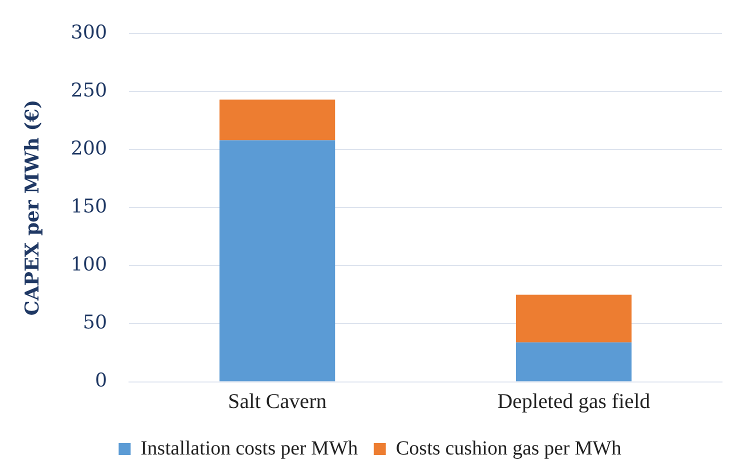 This screenshot has width=752, height=473. What do you see at coordinates (509, 448) in the screenshot?
I see `legend-label: Costs cushion gas per MWh` at bounding box center [509, 448].